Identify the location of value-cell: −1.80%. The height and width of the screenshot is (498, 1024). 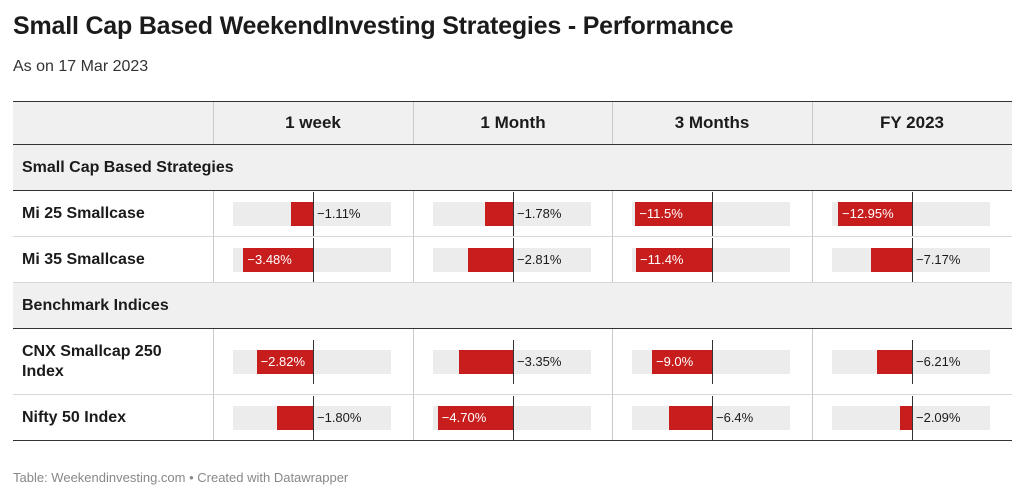
(313, 417).